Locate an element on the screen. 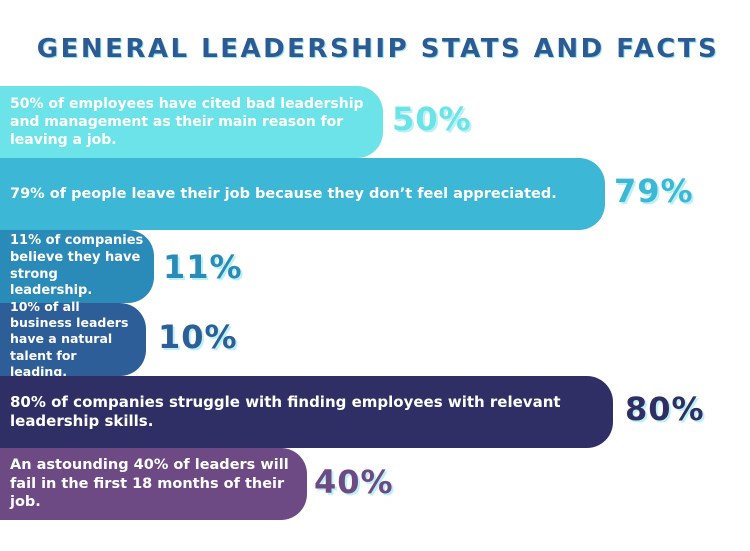 The image size is (750, 551). chart-title: GENERAL LEADERSHIP STATS AND FACTS is located at coordinates (378, 49).